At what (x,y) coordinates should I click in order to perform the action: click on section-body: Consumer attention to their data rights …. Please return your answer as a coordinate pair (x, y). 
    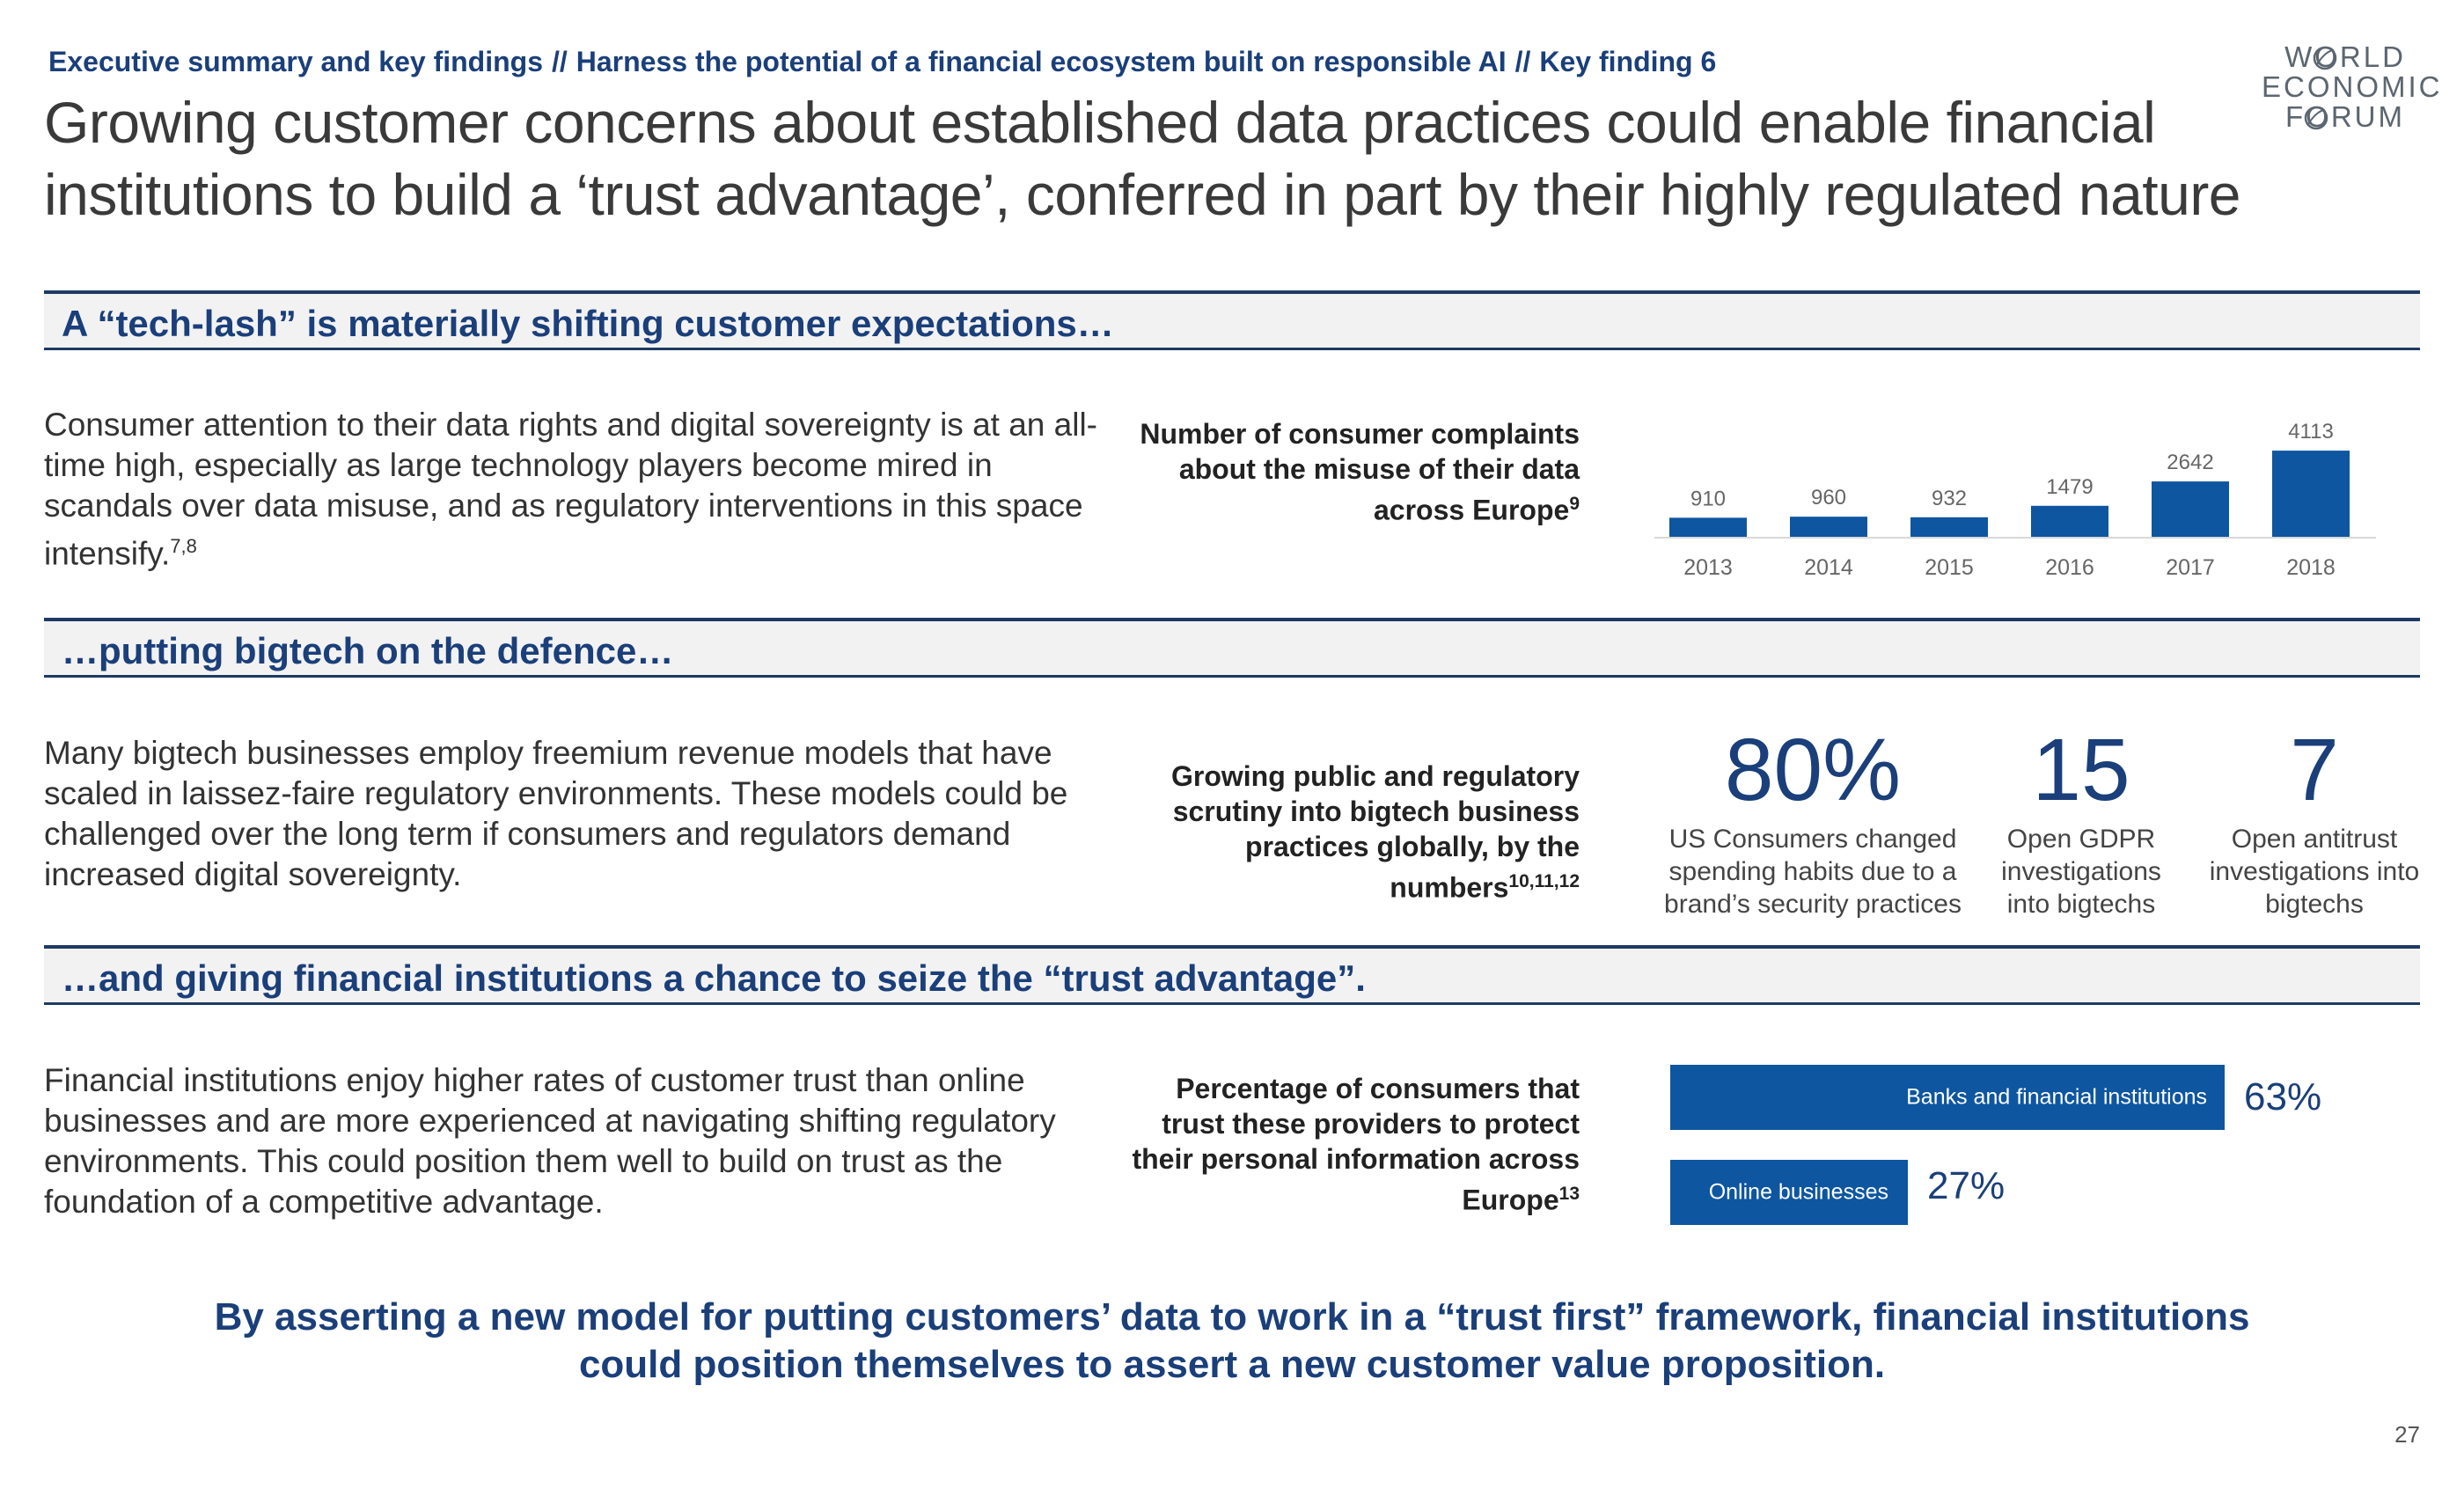
    Looking at the image, I should click on (571, 489).